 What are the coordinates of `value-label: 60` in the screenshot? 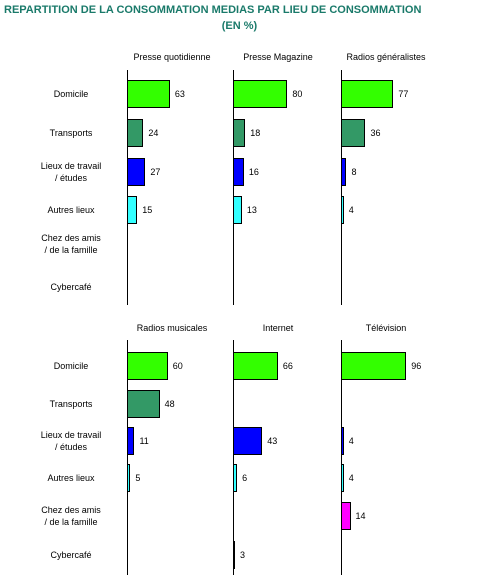 It's located at (177, 366).